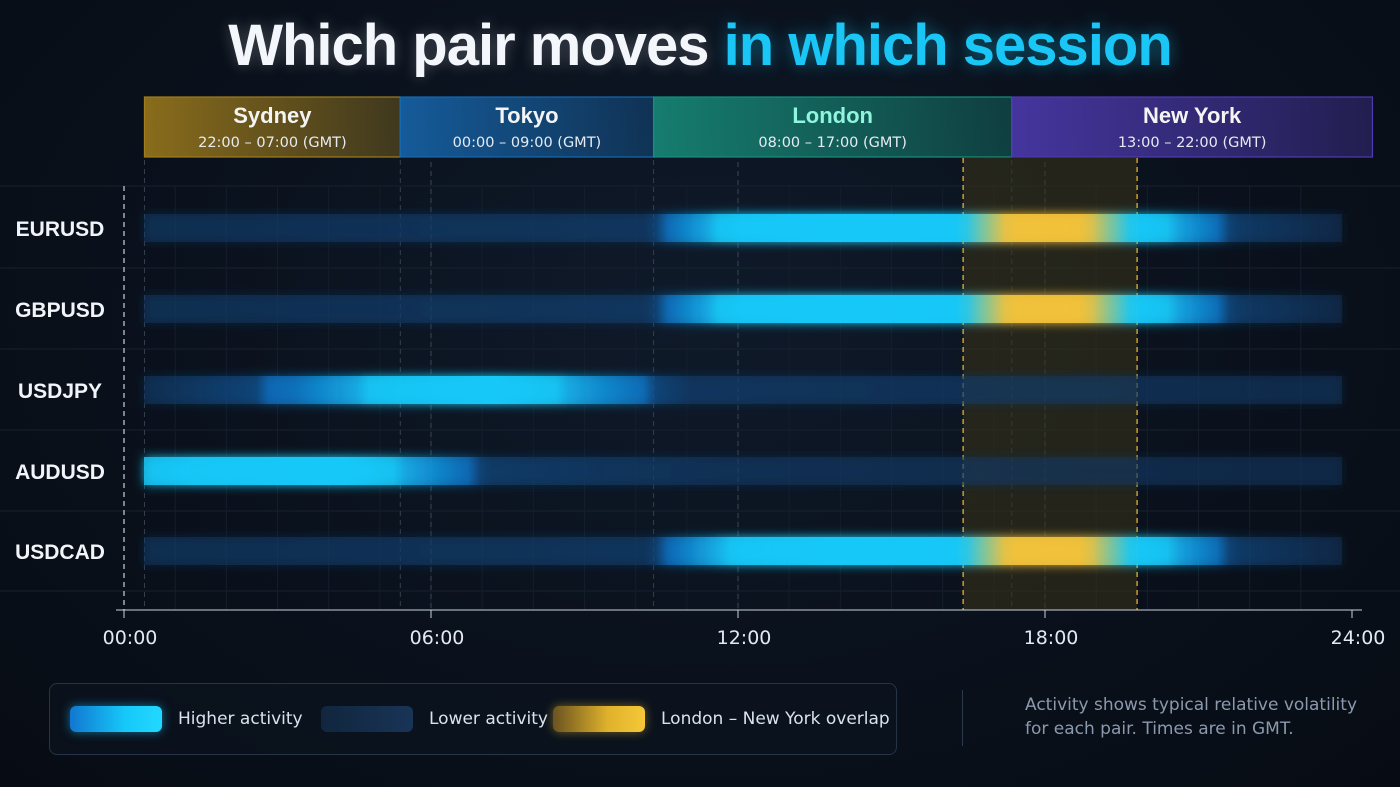 The width and height of the screenshot is (1400, 787). I want to click on session-box-london, so click(832, 127).